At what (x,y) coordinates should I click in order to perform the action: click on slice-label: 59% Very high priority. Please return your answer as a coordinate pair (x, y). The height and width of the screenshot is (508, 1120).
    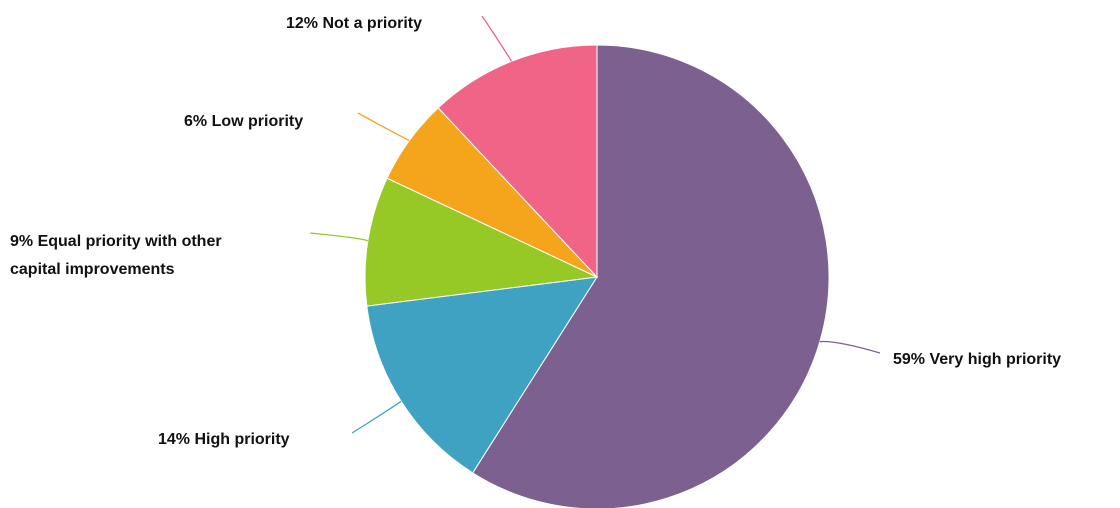
    Looking at the image, I should click on (977, 359).